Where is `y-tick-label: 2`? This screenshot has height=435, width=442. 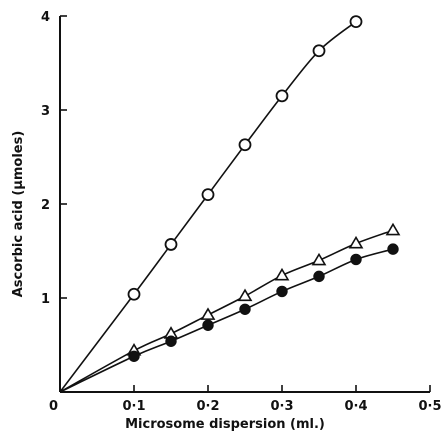 y-tick-label: 2 is located at coordinates (45, 205).